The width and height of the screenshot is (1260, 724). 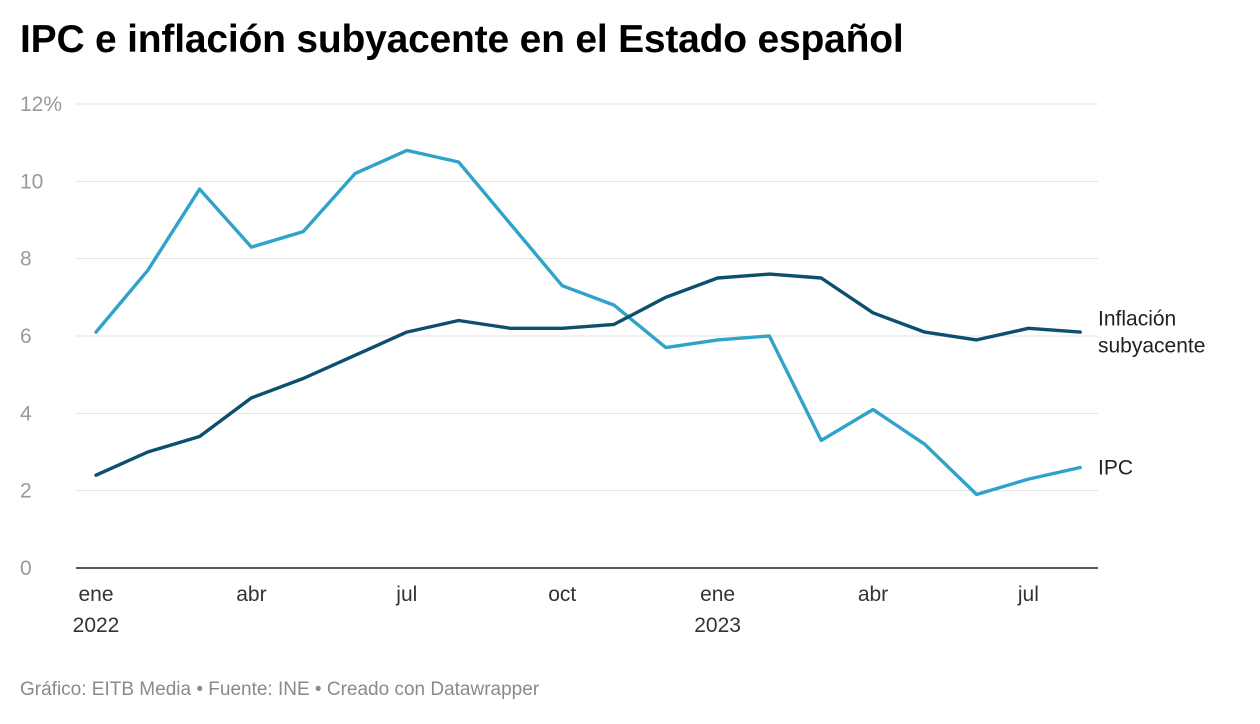 What do you see at coordinates (562, 594) in the screenshot?
I see `x-tick-label-9: oct` at bounding box center [562, 594].